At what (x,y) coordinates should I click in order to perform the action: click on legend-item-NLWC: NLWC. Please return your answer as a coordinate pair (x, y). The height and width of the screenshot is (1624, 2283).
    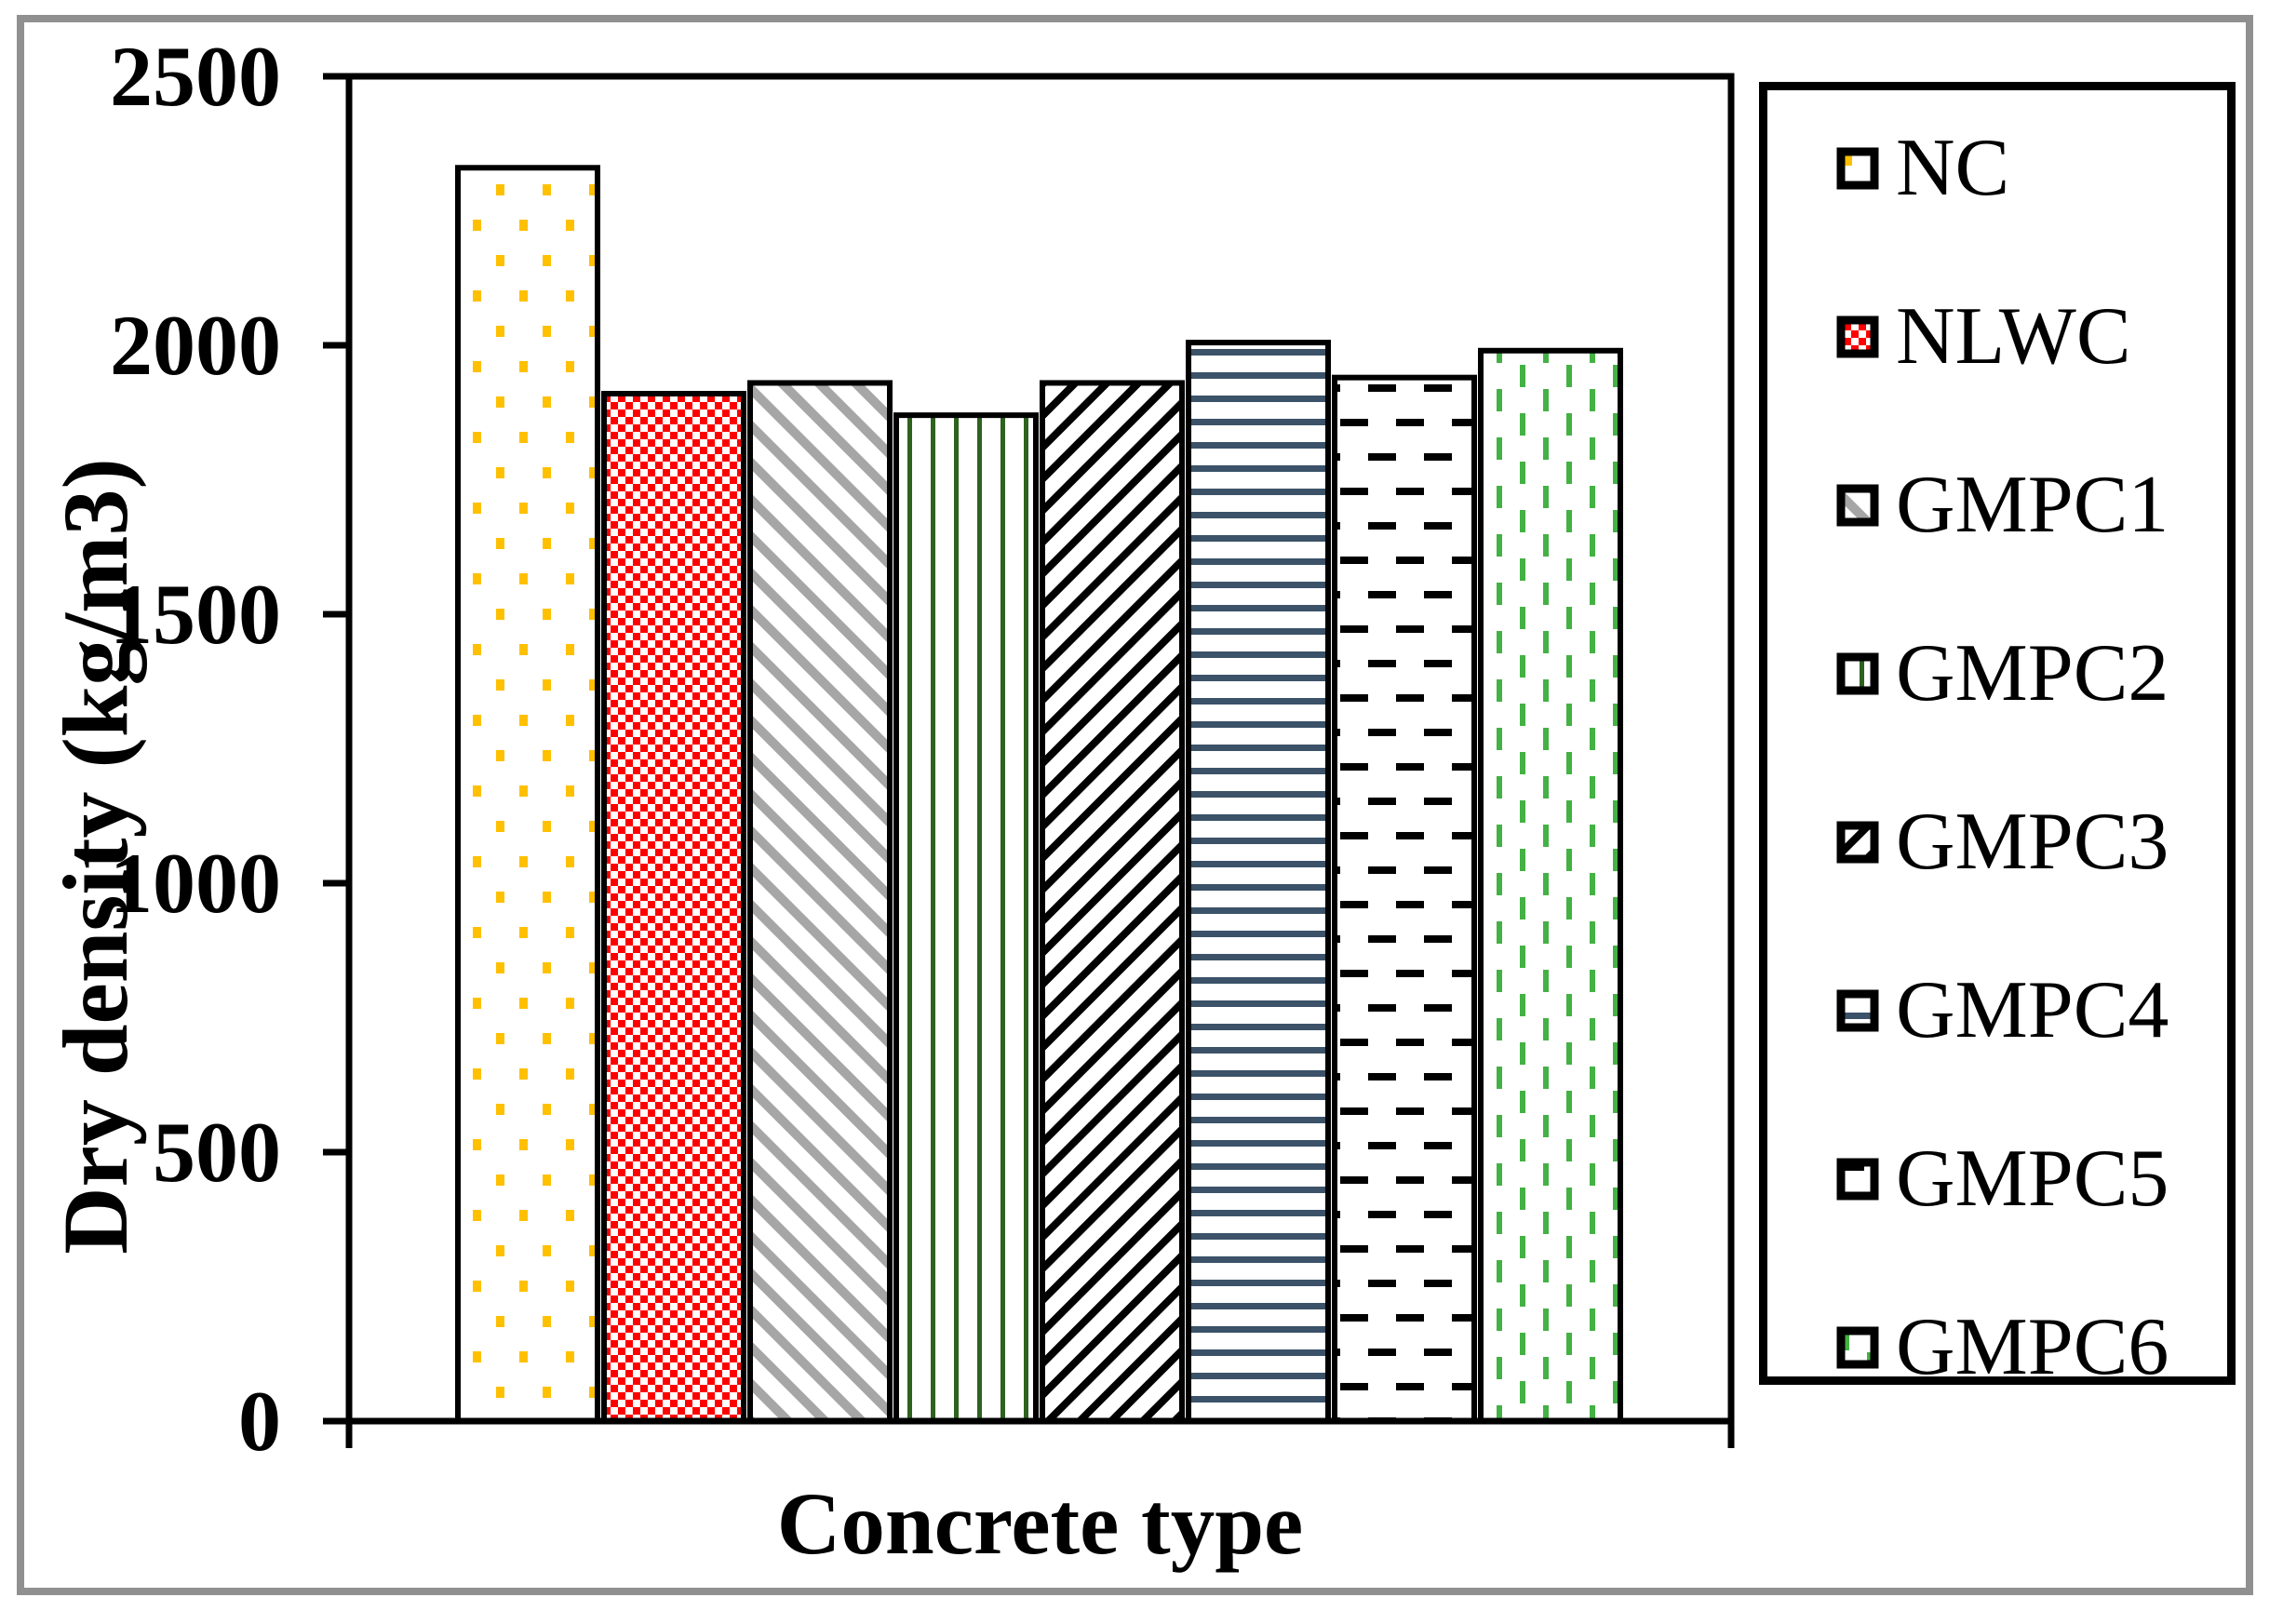
    Looking at the image, I should click on (1984, 337).